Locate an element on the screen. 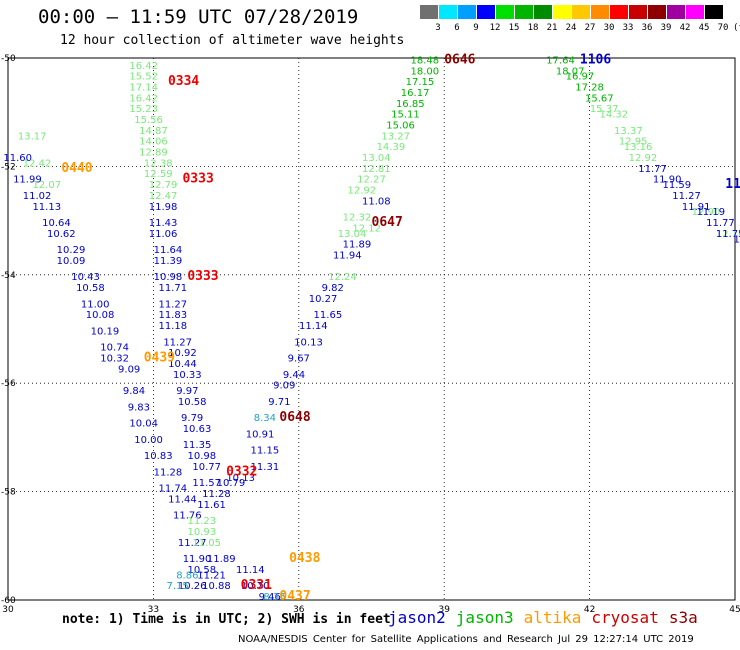  wave-height-value: 9.97 is located at coordinates (187, 391).